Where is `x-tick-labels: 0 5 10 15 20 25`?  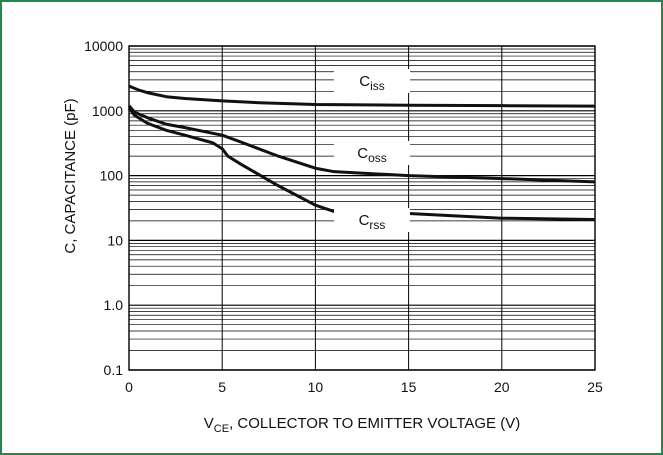
x-tick-labels: 0 5 10 15 20 25 is located at coordinates (364, 387).